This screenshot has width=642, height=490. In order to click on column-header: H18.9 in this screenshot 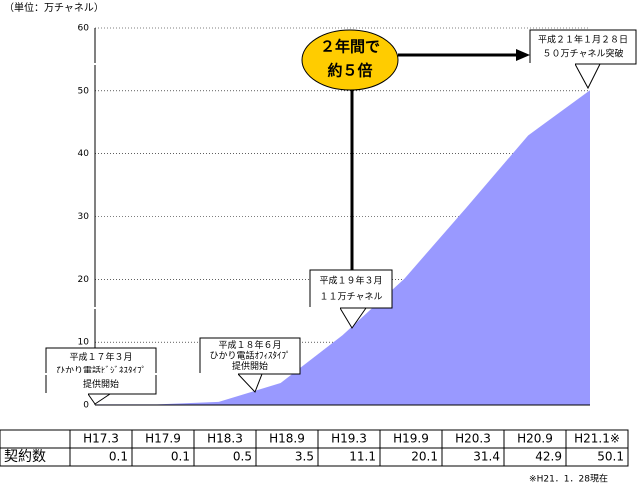, I will do `click(287, 439)`.